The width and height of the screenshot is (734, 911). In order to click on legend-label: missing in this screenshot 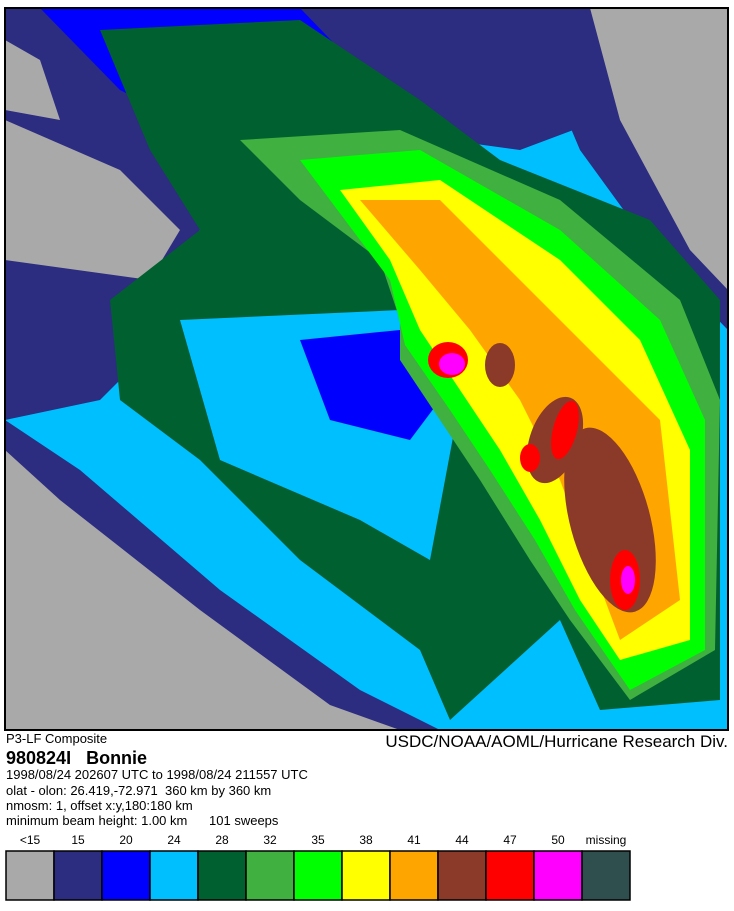, I will do `click(606, 840)`.